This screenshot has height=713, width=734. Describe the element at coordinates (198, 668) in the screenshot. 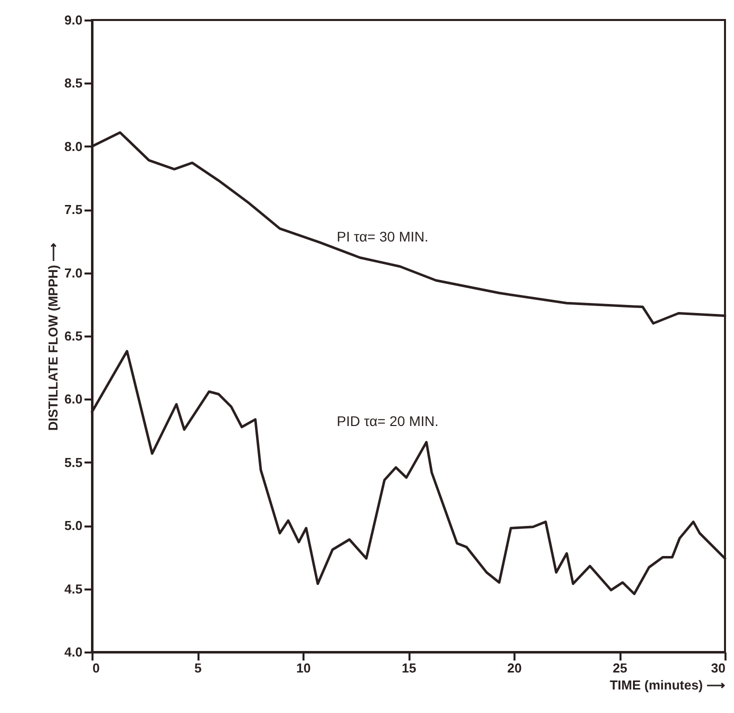

I see `x-tick-label: 5` at that location.